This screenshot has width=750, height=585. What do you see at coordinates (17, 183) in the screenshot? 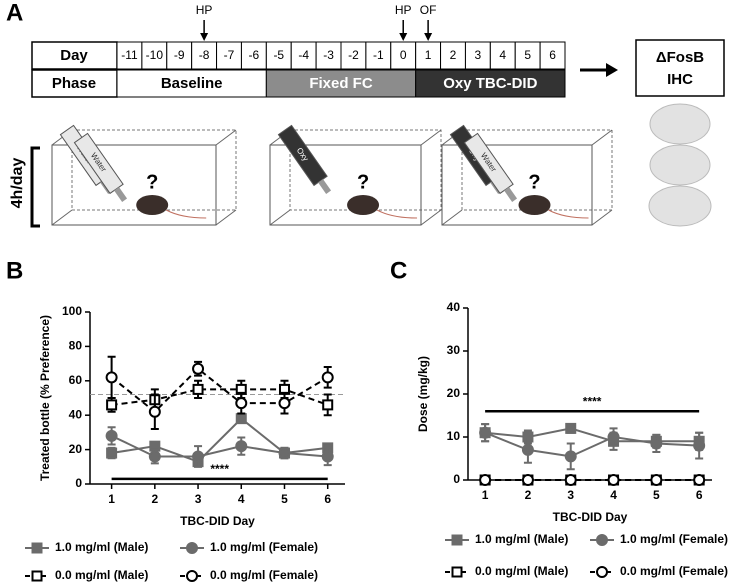
I see `session-label: 4h/day` at bounding box center [17, 183].